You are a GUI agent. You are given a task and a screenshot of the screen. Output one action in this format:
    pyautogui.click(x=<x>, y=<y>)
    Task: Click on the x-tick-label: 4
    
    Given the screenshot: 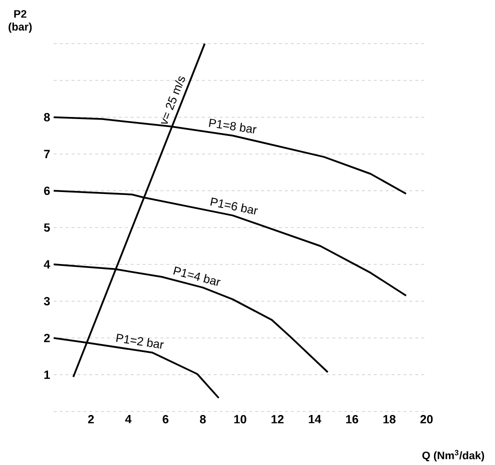 What is the action you would take?
    pyautogui.click(x=128, y=419)
    